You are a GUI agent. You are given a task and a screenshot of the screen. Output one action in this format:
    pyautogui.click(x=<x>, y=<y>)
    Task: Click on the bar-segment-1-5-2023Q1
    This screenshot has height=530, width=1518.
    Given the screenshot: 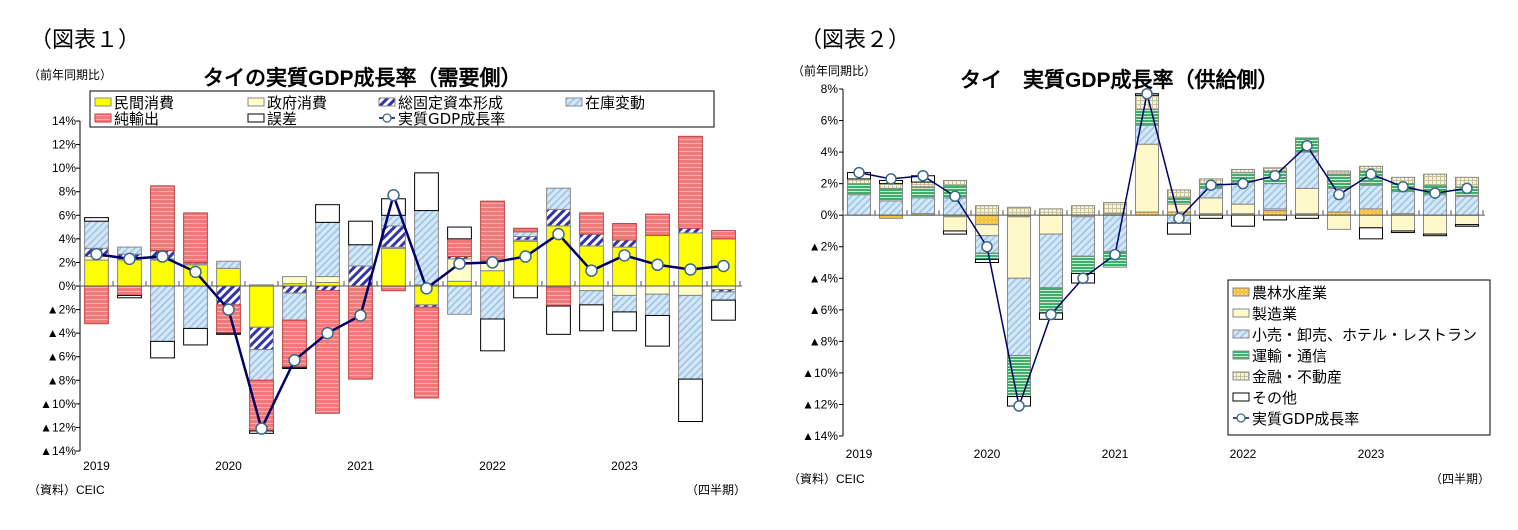 What is the action you would take?
    pyautogui.click(x=624, y=321)
    